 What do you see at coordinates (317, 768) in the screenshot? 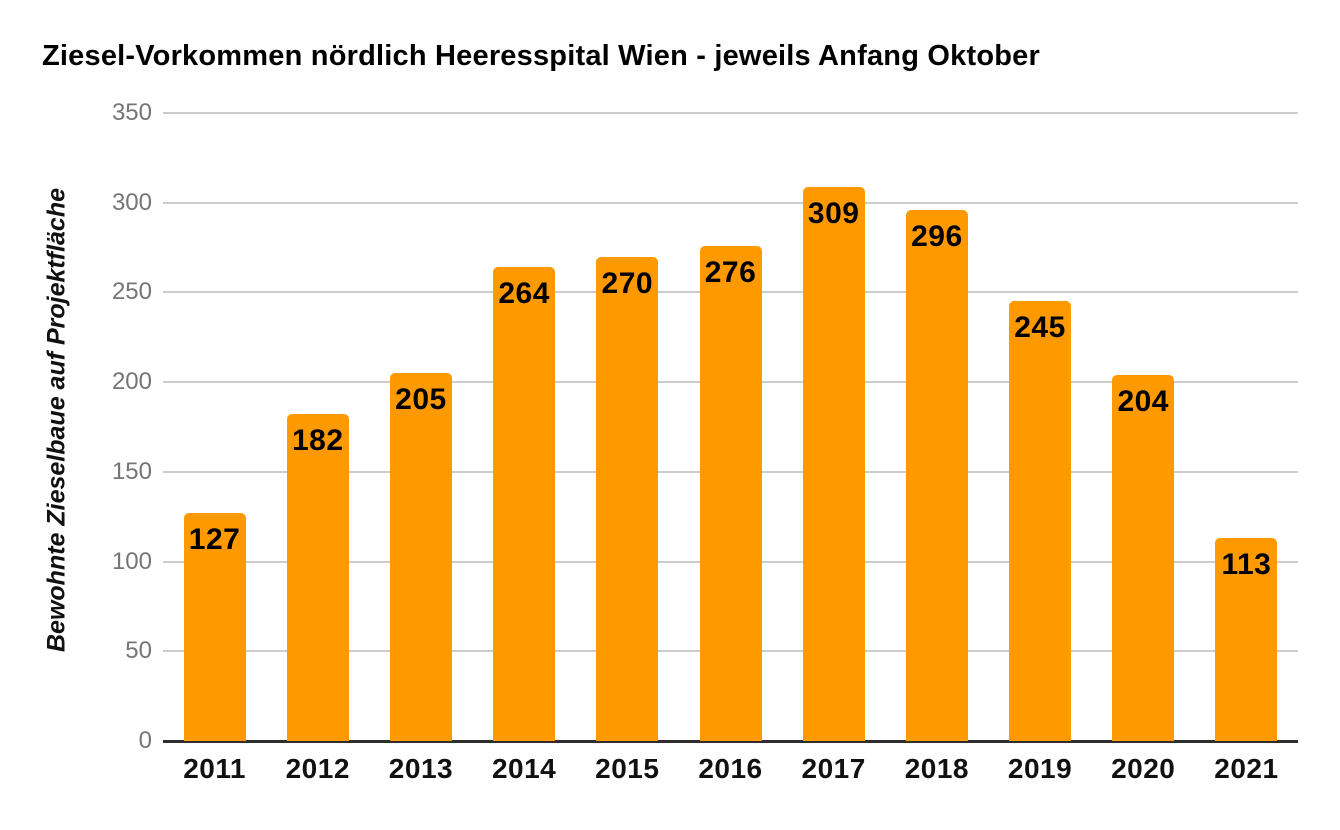
I see `x-tick-label: 2012` at bounding box center [317, 768].